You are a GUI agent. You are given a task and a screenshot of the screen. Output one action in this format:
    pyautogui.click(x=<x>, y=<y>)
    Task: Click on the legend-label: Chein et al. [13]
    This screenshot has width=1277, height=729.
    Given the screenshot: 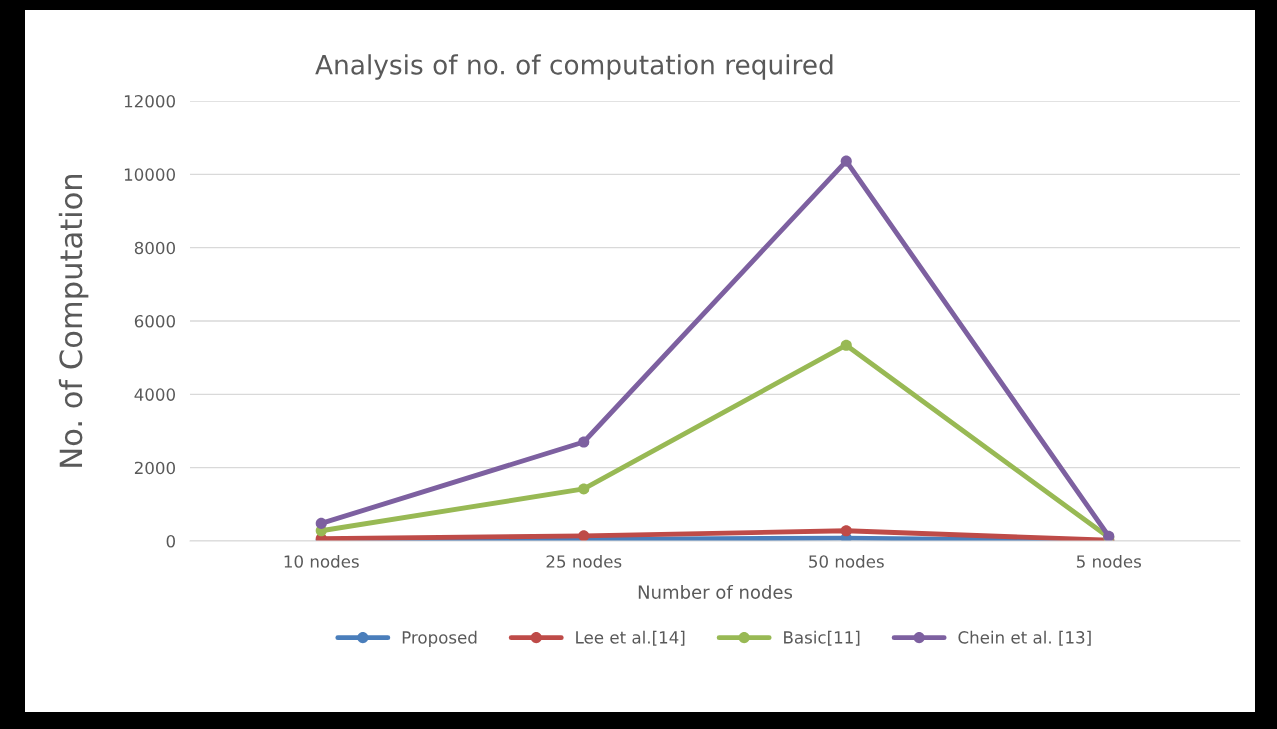 What is the action you would take?
    pyautogui.click(x=1024, y=638)
    